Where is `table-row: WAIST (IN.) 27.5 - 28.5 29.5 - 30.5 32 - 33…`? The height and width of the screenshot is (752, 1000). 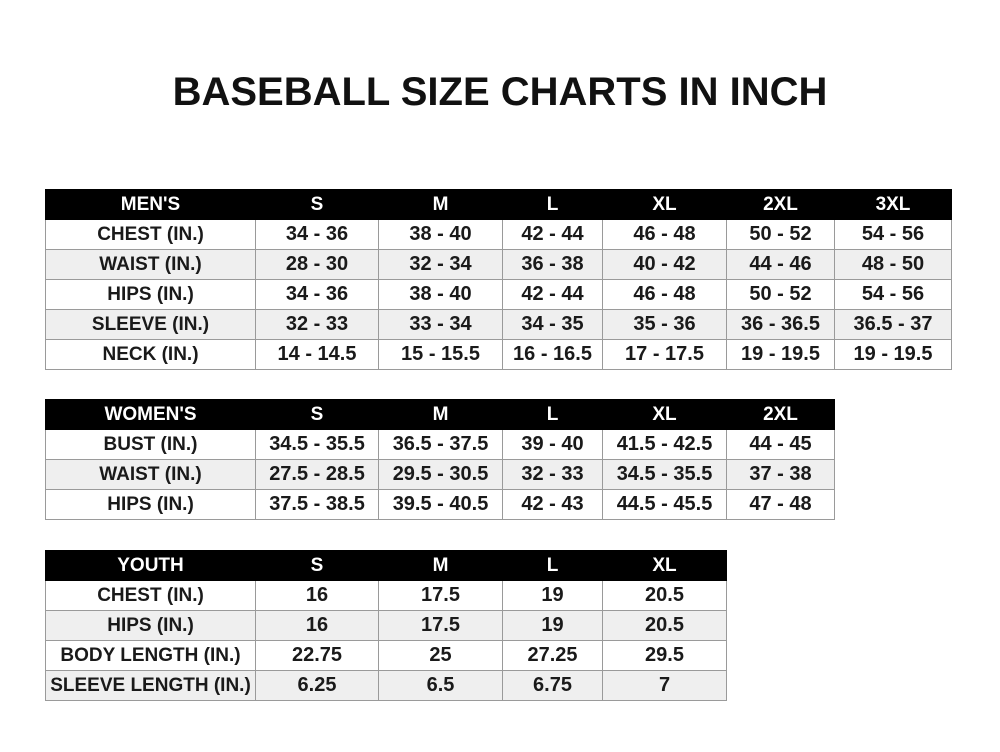 table-row: WAIST (IN.) 27.5 - 28.5 29.5 - 30.5 32 - 33… is located at coordinates (440, 474).